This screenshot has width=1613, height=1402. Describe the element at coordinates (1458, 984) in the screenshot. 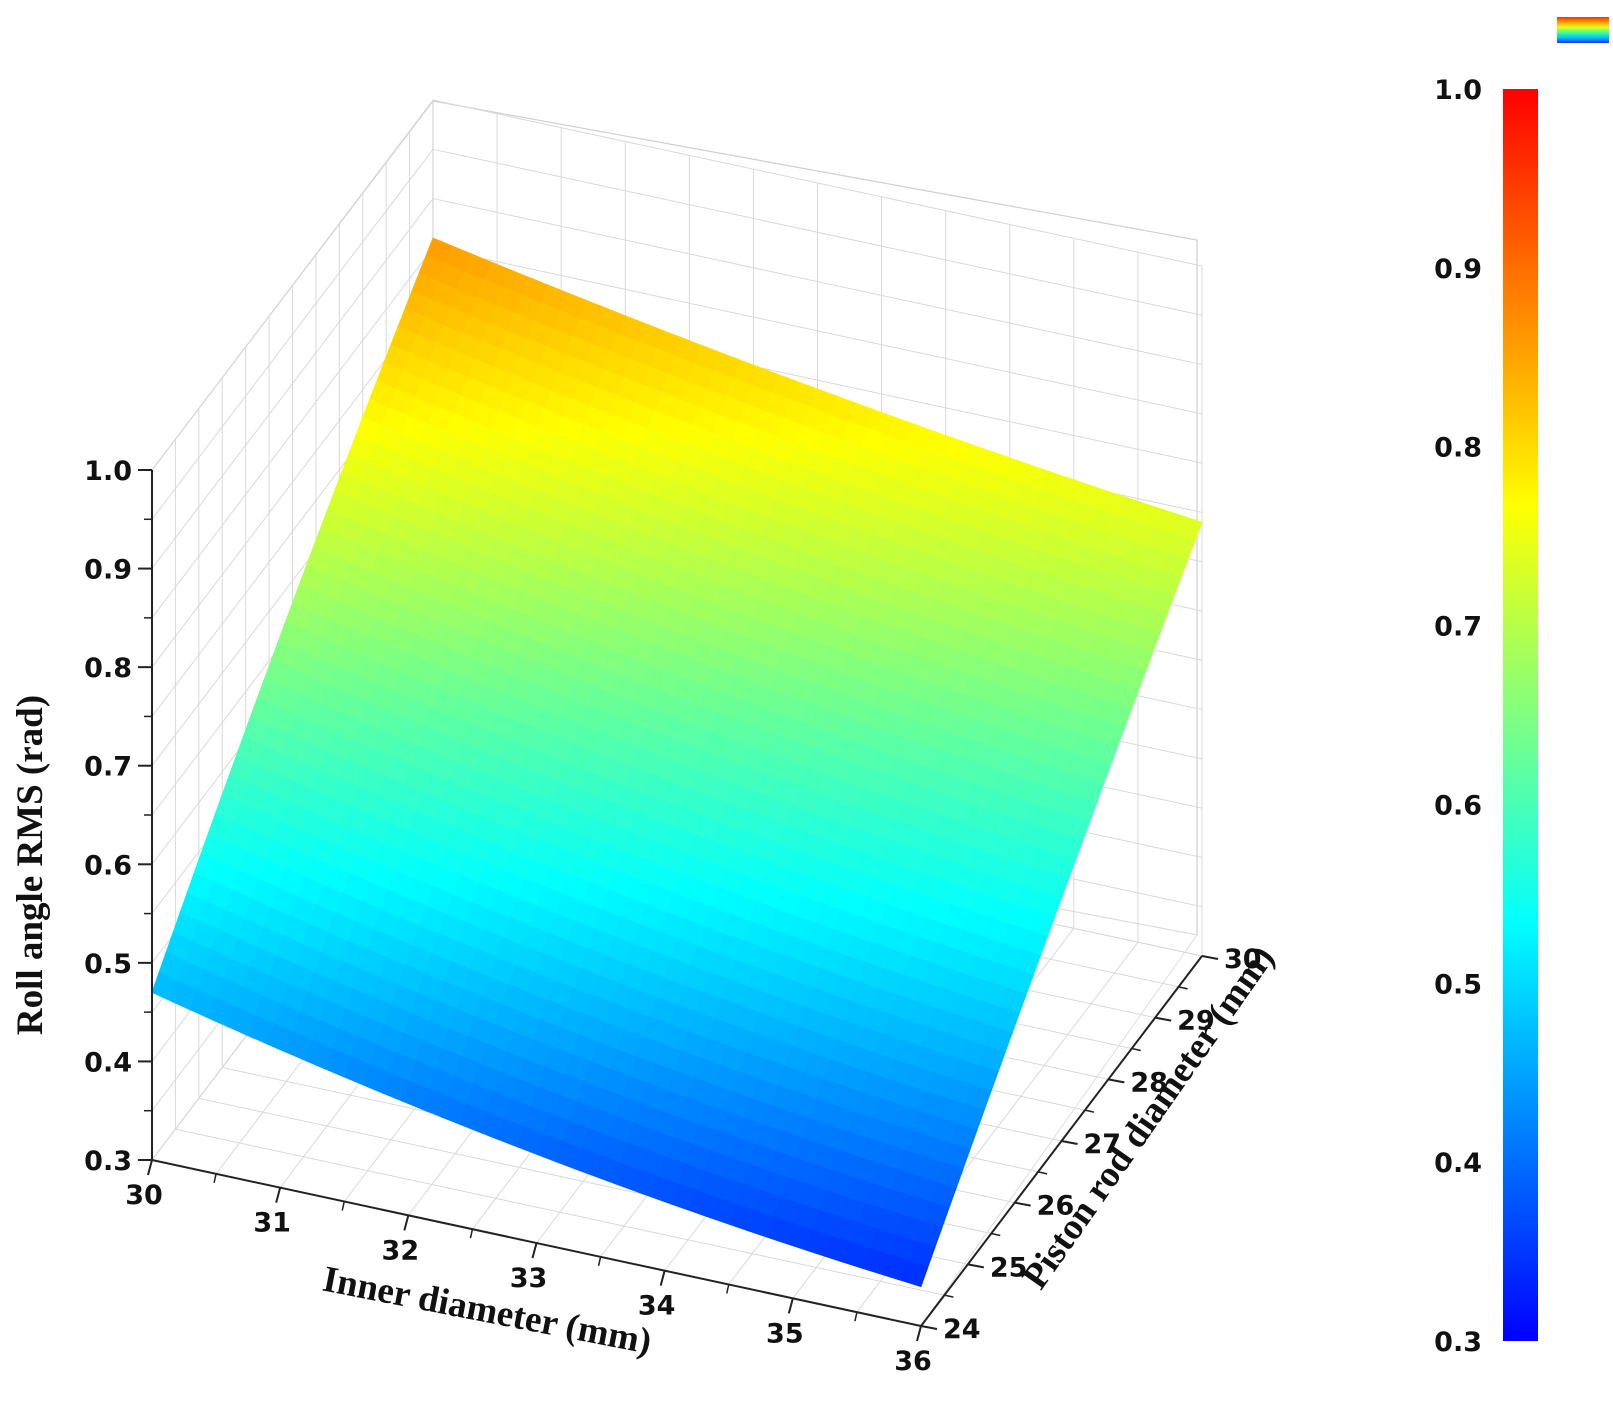

I see `colorbar-tick-label: 0.5` at that location.